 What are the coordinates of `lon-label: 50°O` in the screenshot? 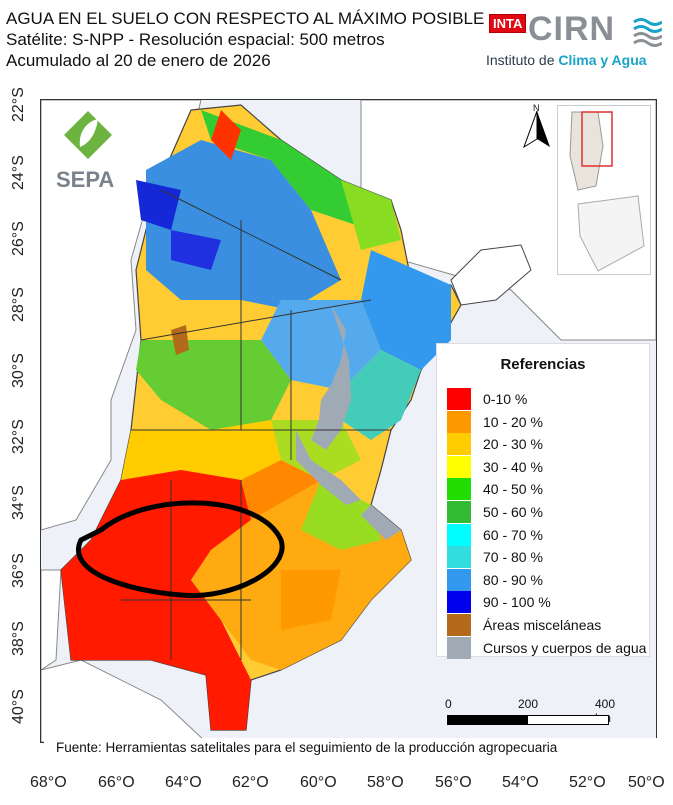 It's located at (646, 782).